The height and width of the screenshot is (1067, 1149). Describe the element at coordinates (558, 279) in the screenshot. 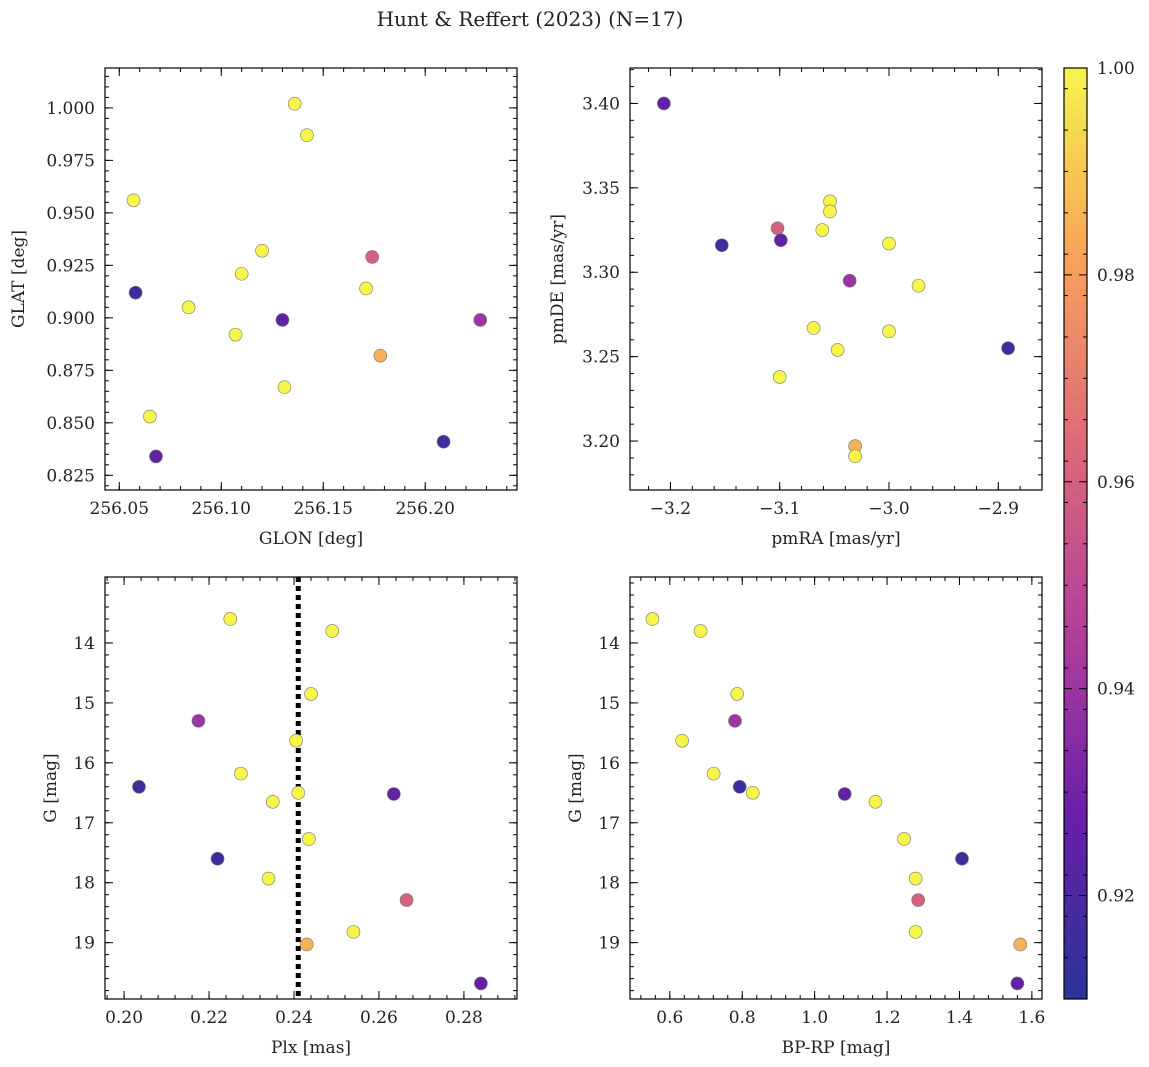

I see `y-axis-label: pmDE [mas/yr]` at that location.